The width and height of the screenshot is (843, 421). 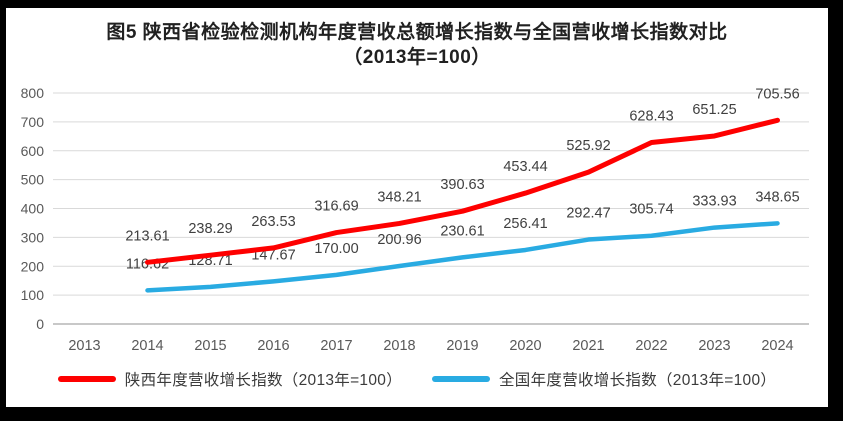 I want to click on data-label-shaanxi: 390.63, so click(x=462, y=185).